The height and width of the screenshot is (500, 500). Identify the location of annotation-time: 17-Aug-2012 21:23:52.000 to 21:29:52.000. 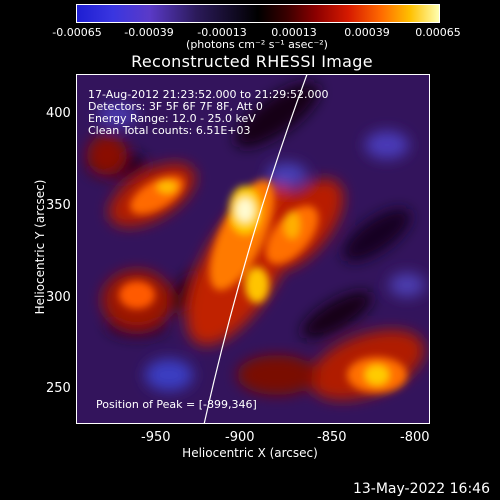
(208, 94).